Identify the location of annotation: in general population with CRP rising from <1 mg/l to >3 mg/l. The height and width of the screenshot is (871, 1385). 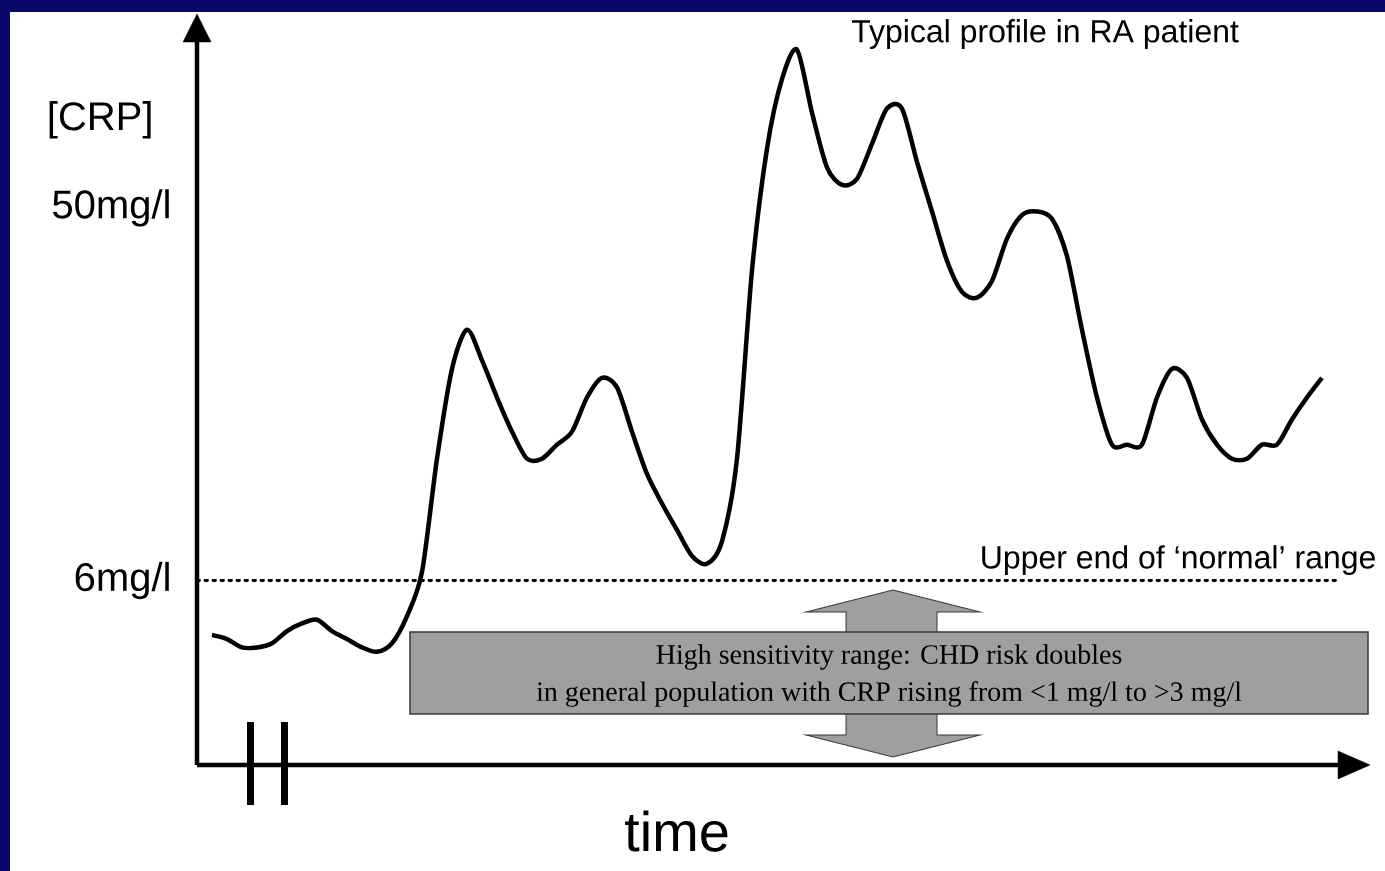
(889, 694).